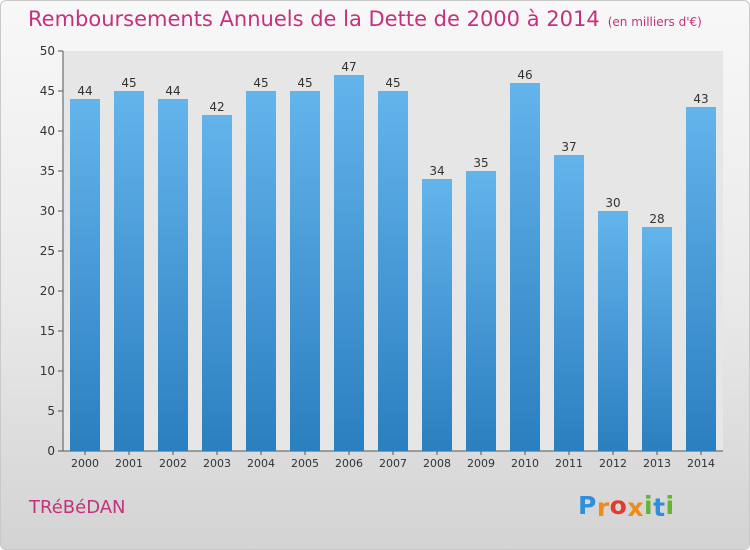 The width and height of the screenshot is (750, 550). What do you see at coordinates (349, 263) in the screenshot?
I see `bar-2006` at bounding box center [349, 263].